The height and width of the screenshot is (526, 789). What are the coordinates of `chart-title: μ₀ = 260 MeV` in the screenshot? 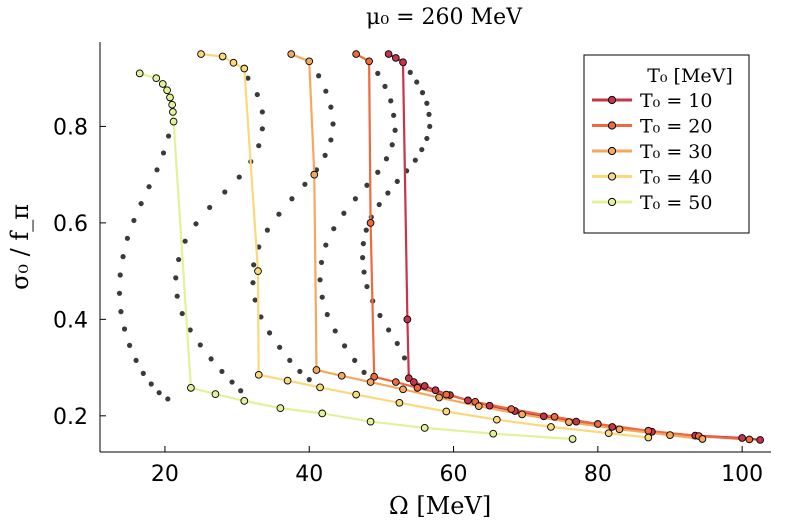 It's located at (444, 17).